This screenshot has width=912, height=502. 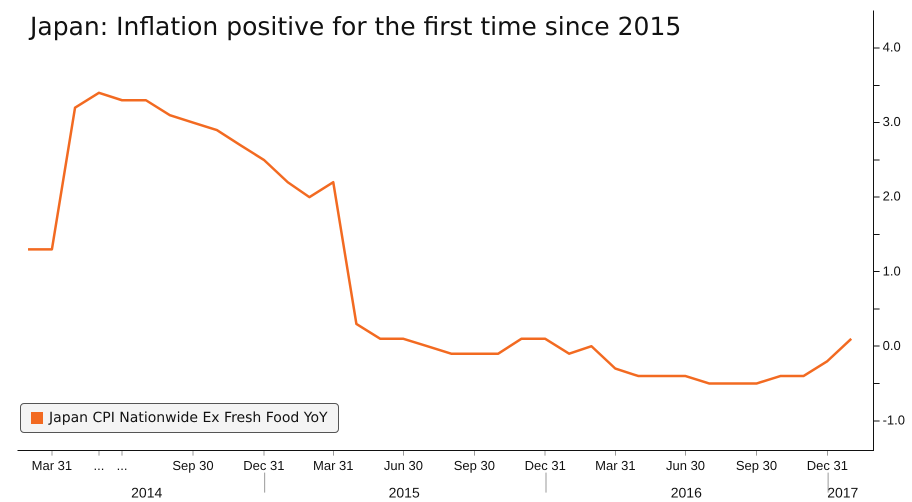 I want to click on y-tick-label: 3.0, so click(x=891, y=122).